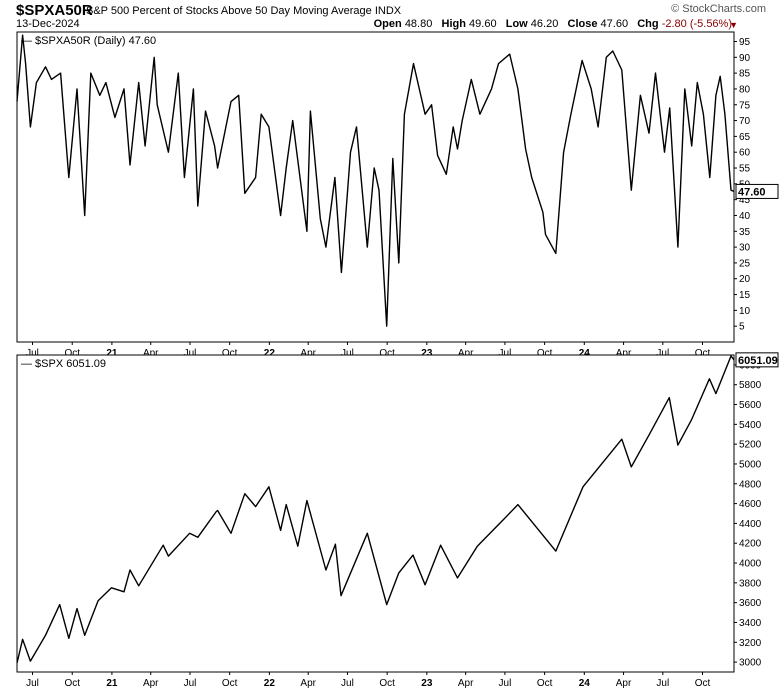 The image size is (780, 690). I want to click on y-tick-label-top: 65, so click(745, 137).